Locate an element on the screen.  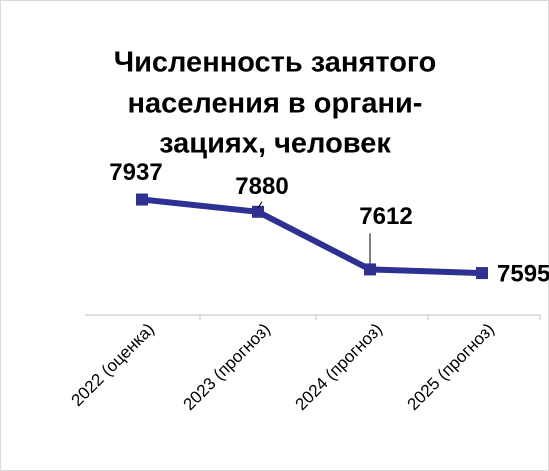
data-label: 7595 is located at coordinates (523, 273).